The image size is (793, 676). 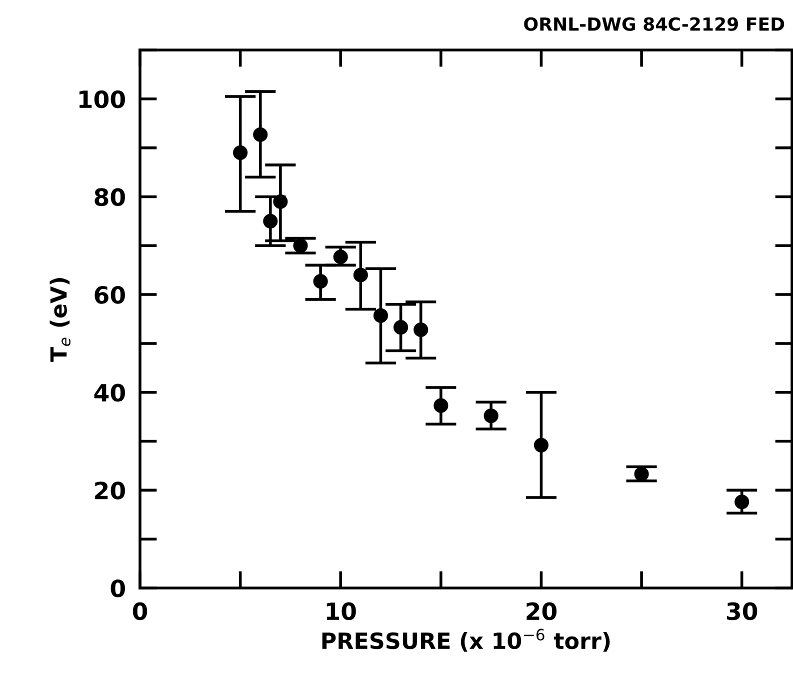 What do you see at coordinates (654, 24) in the screenshot?
I see `text: ORNL-DWG 84C-2129 FED` at bounding box center [654, 24].